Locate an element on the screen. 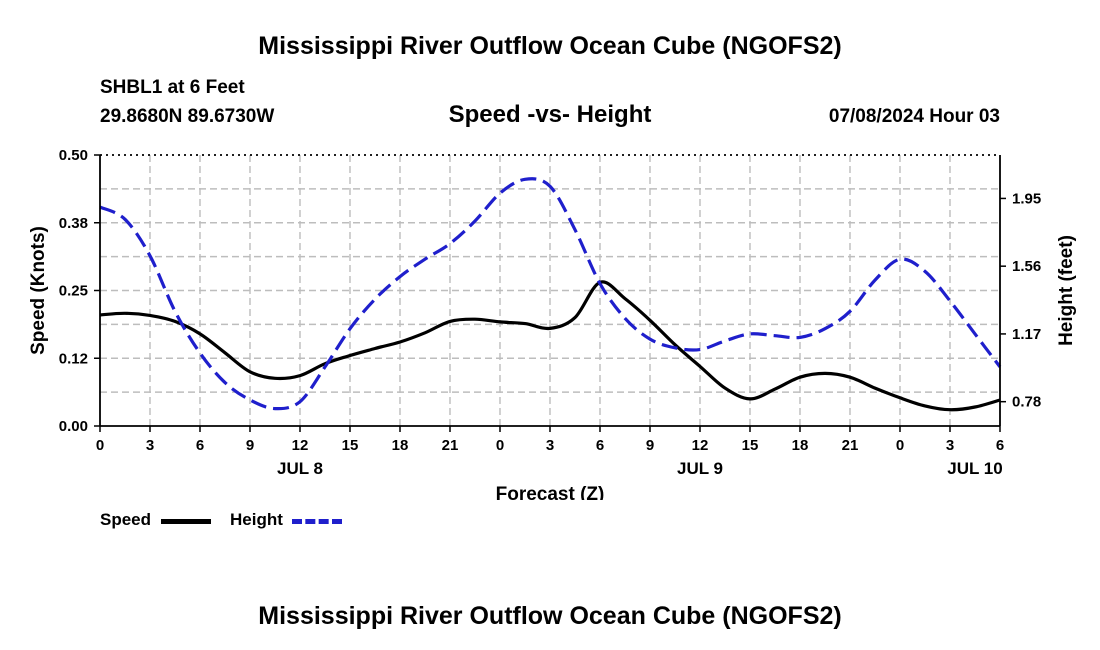 The width and height of the screenshot is (1100, 650). legend-height-label: Height is located at coordinates (256, 519).